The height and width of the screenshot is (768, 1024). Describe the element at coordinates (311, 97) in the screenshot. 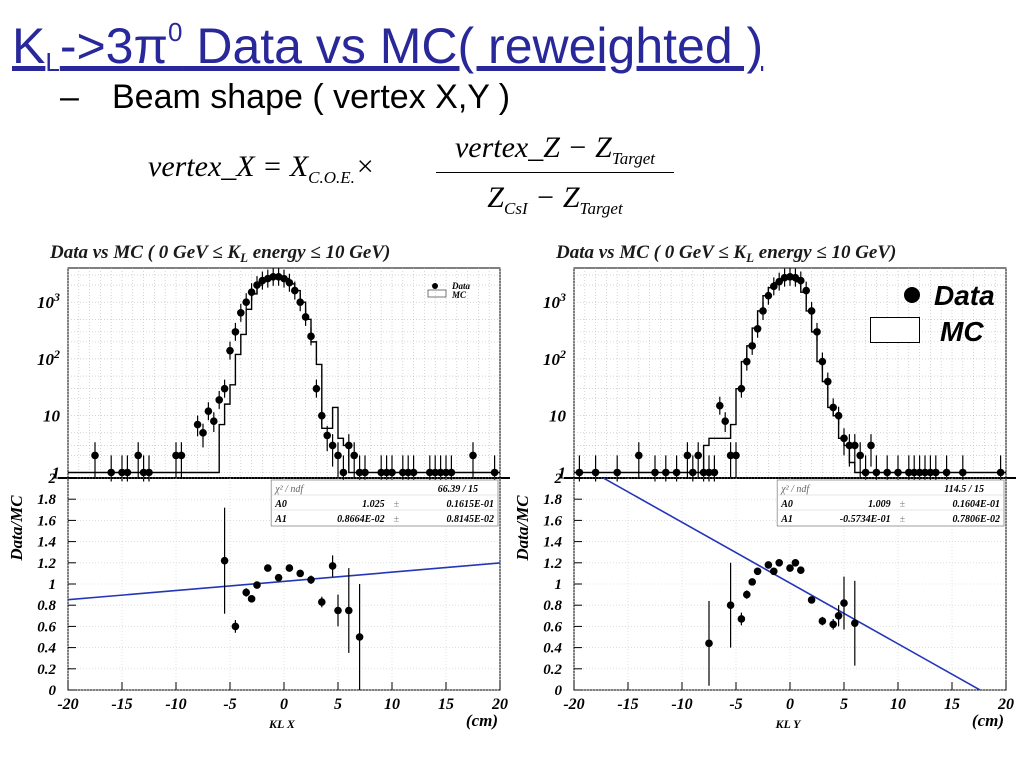

I see `bullet-text: Beam shape ( vertex X,Y )` at that location.